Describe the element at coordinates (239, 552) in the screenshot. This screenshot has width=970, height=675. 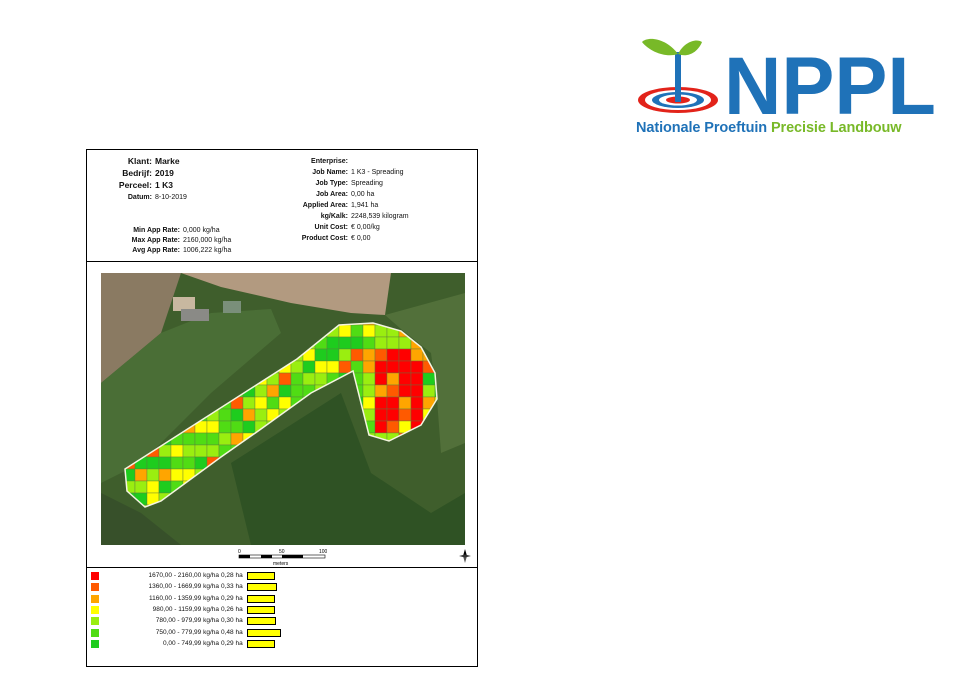
I see `scale-tick-0: 0` at that location.